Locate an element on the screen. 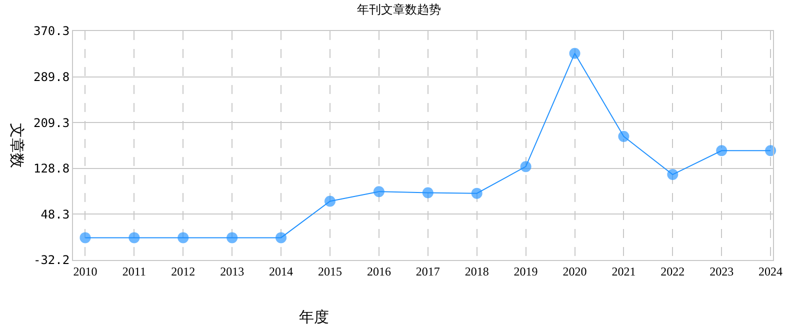 The width and height of the screenshot is (798, 330). x-tick-label: 2010 is located at coordinates (85, 271).